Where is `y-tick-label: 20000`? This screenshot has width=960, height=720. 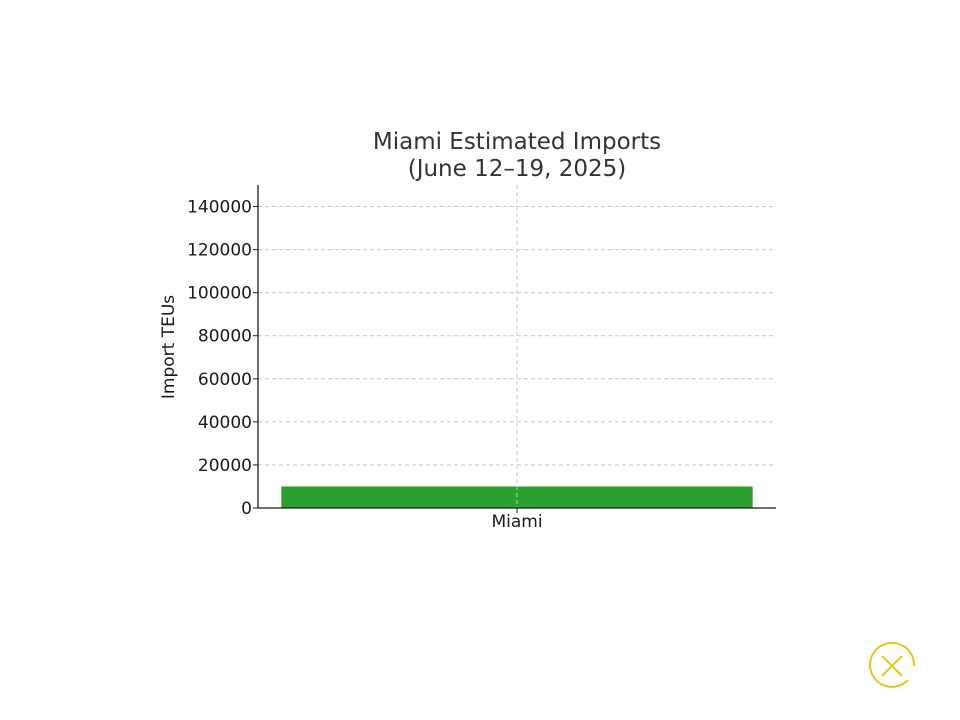 y-tick-label: 20000 is located at coordinates (225, 466).